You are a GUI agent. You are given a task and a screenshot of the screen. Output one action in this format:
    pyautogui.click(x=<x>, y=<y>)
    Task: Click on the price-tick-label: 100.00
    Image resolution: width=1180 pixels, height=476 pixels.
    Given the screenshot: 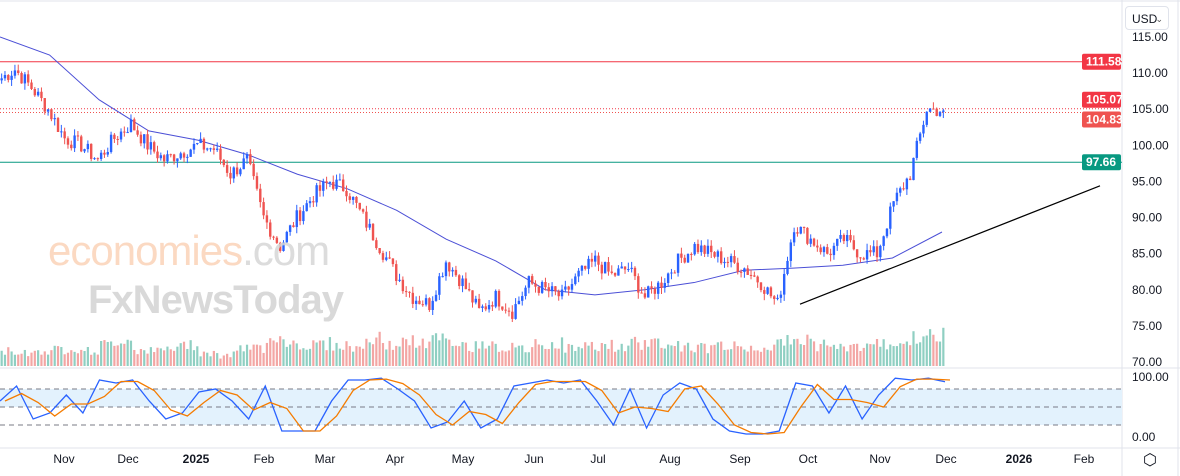 What is the action you would take?
    pyautogui.click(x=1150, y=145)
    